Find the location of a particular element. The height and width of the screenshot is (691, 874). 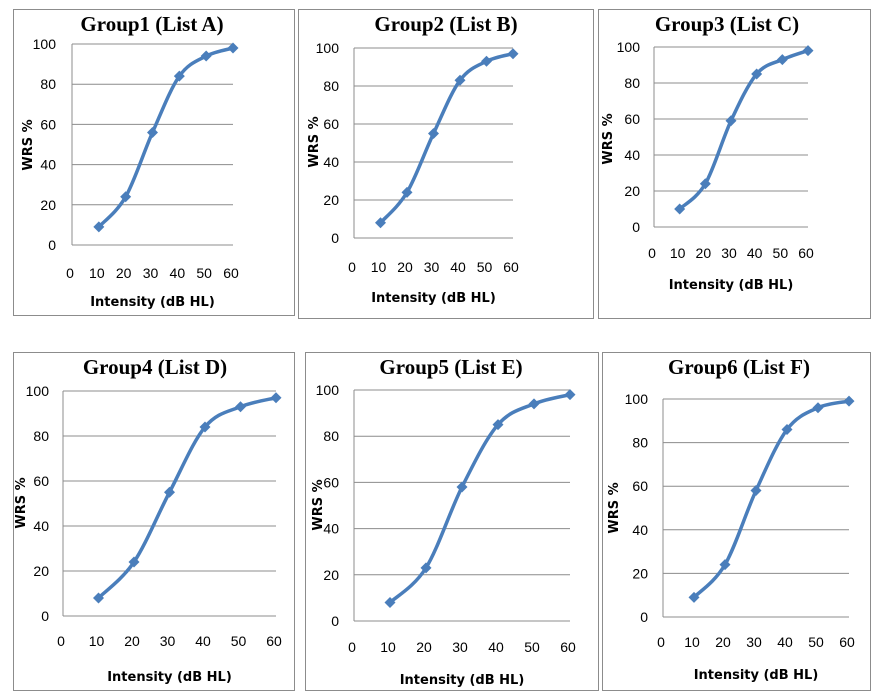

panel-title: Group6 (List F) is located at coordinates (739, 367).